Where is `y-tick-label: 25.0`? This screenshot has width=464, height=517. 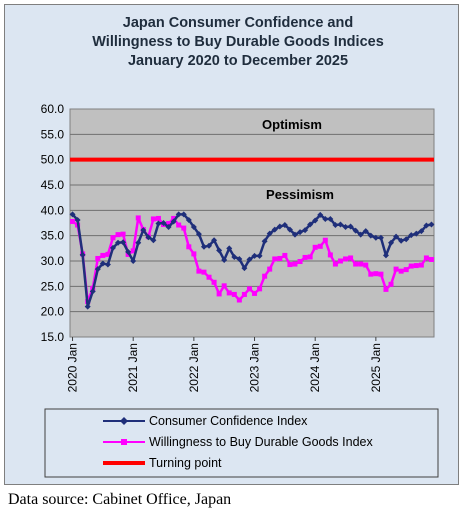 y-tick-label: 25.0 is located at coordinates (53, 286).